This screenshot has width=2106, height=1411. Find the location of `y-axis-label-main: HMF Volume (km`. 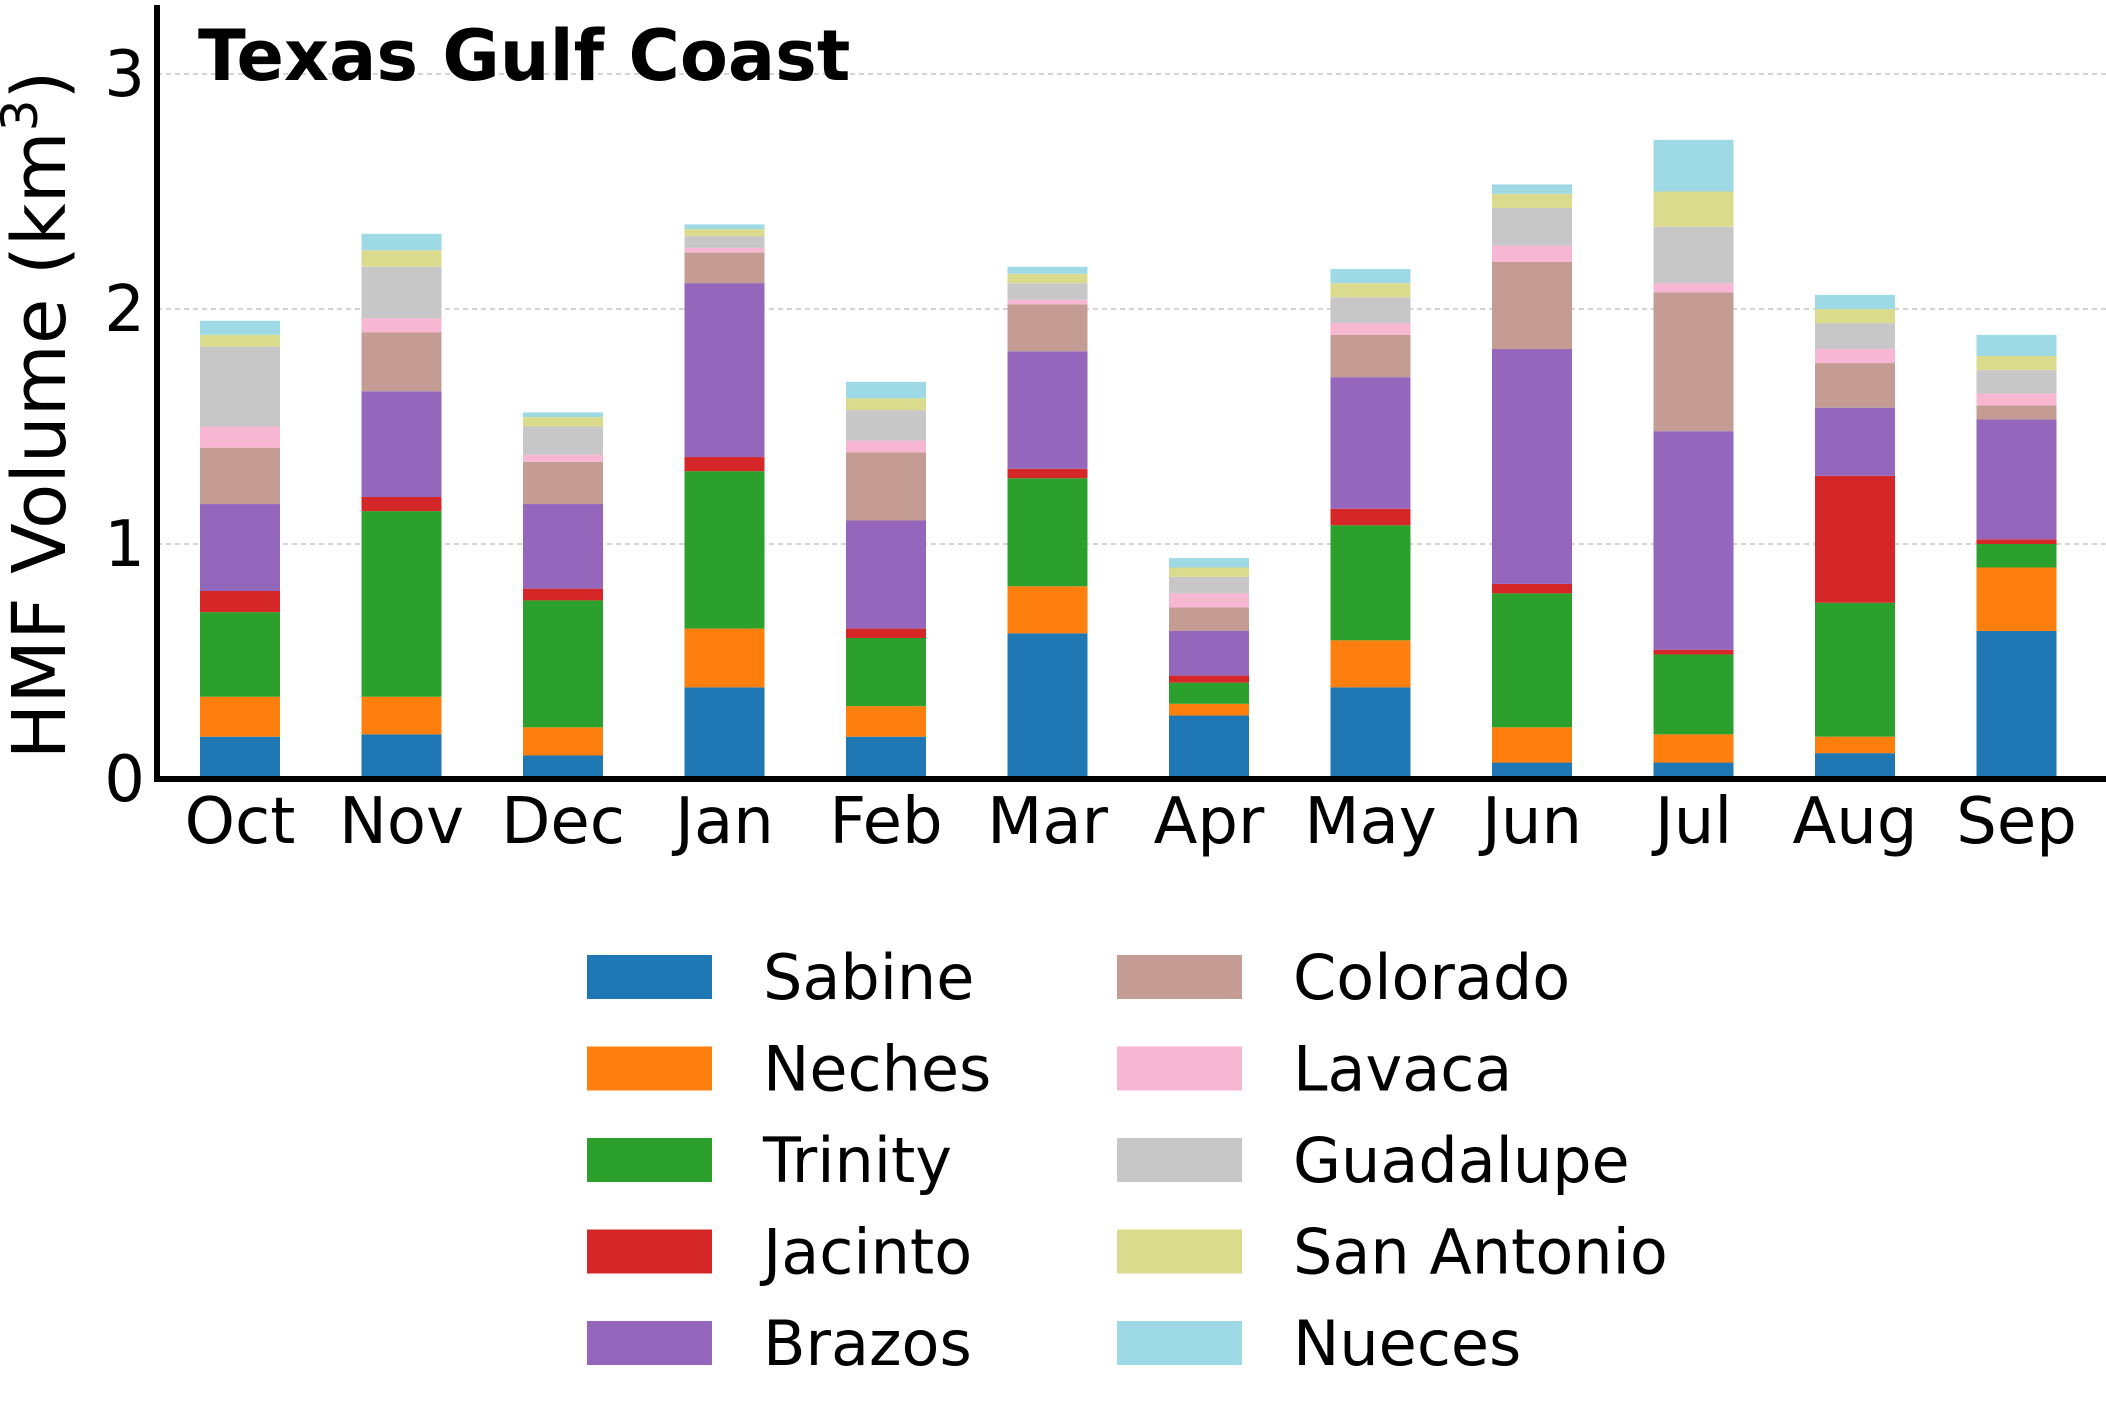

y-axis-label-main: HMF Volume (km is located at coordinates (41, 445).